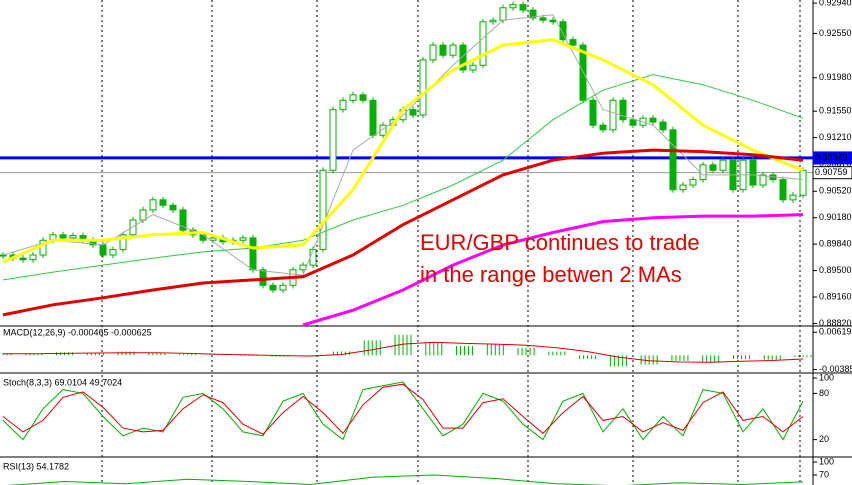 This screenshot has width=852, height=485. I want to click on y-tick-label: 20, so click(824, 439).